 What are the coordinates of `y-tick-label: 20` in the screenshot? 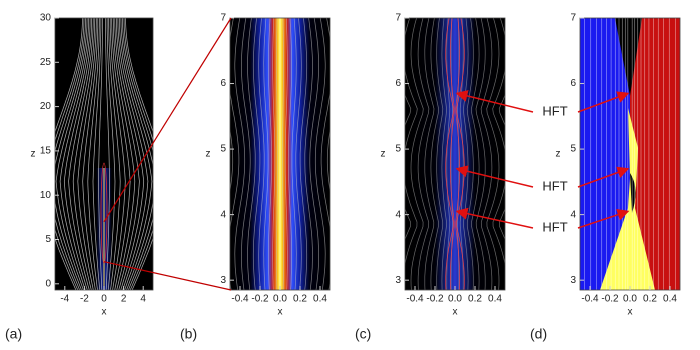 It's located at (46, 106).